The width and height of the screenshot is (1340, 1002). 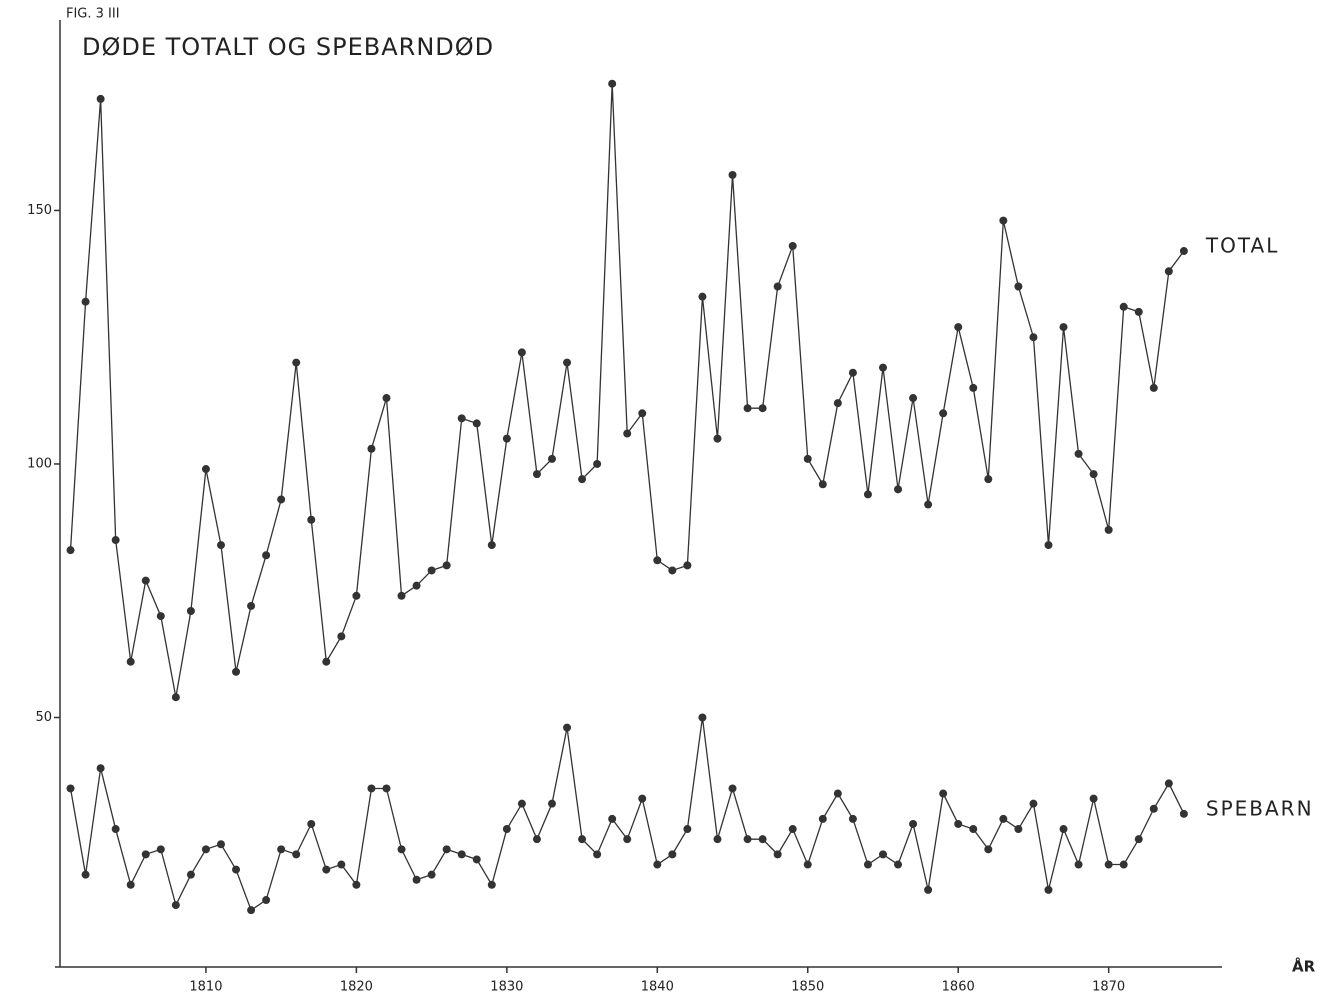 I want to click on x-tick-label: 1810, so click(x=205, y=987).